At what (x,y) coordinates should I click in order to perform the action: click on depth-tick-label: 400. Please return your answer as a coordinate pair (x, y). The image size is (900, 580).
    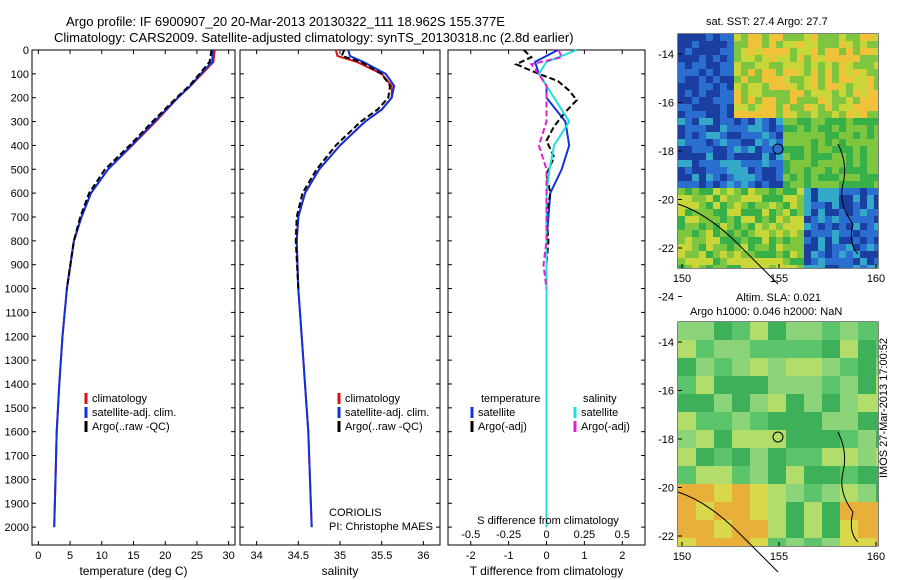
    Looking at the image, I should click on (20, 146).